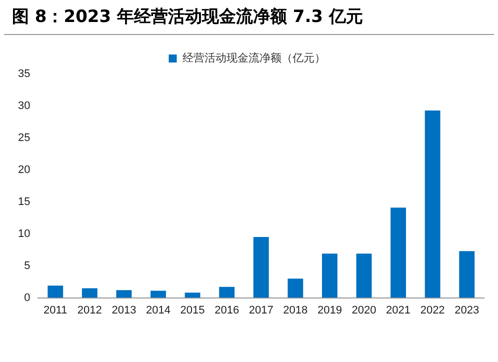 The height and width of the screenshot is (362, 498). Describe the element at coordinates (261, 310) in the screenshot. I see `x-tick-label: 2017` at that location.